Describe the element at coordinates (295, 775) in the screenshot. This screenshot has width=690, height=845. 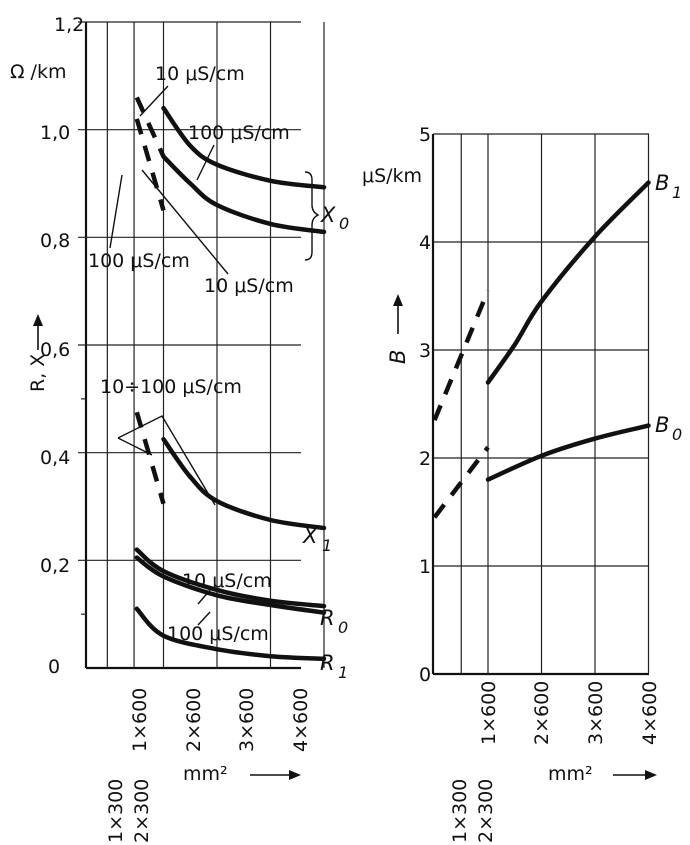
I see `left-xlabel-arrowhead` at that location.